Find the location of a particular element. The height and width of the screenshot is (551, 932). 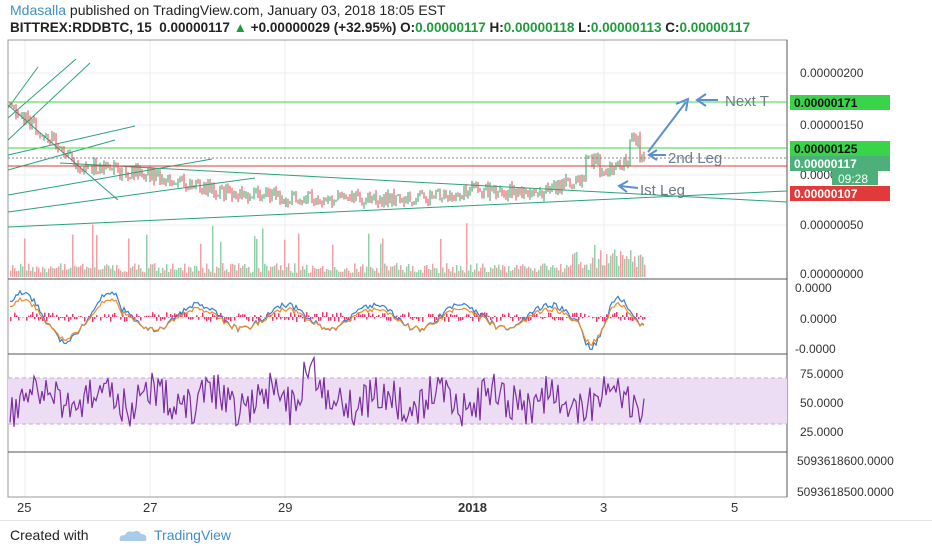

time-tick-label: 2018 is located at coordinates (472, 507).